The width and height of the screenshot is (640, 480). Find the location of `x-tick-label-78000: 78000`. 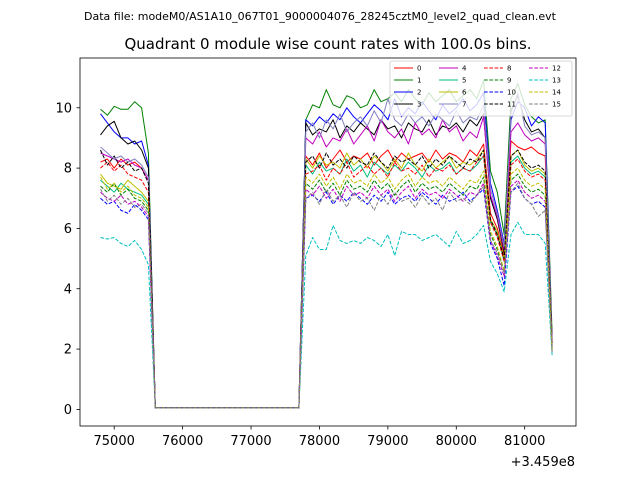

x-tick-label-78000: 78000 is located at coordinates (319, 441).